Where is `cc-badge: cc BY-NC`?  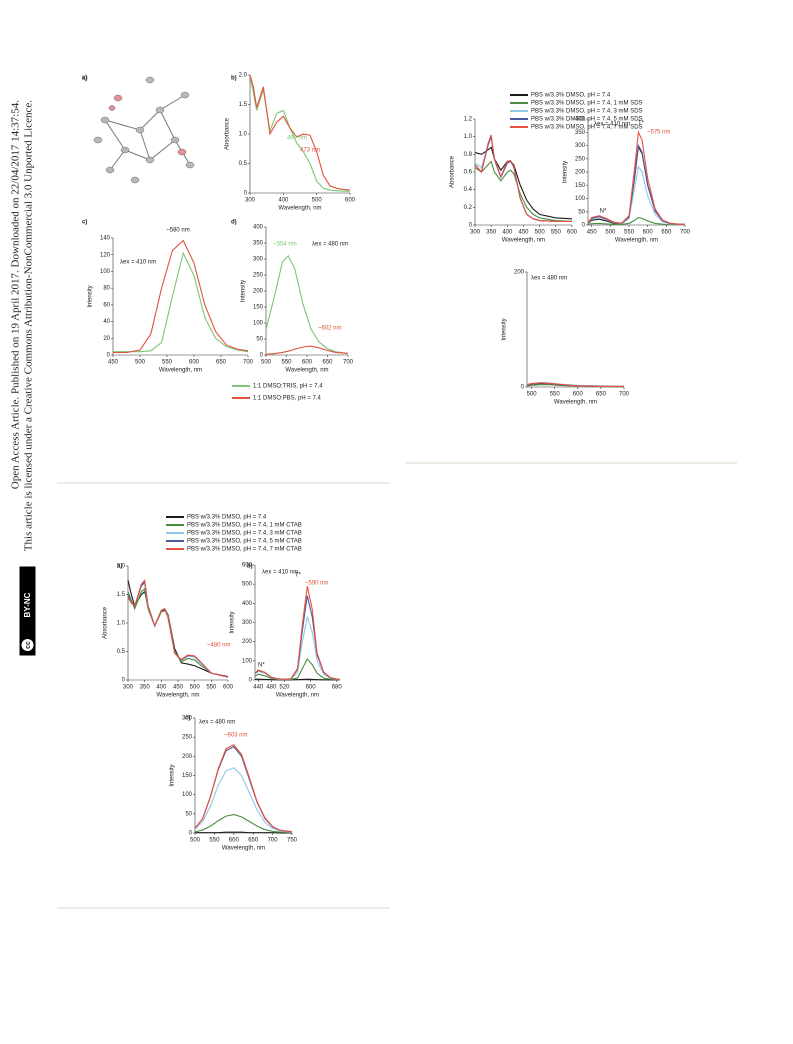
cc-badge: cc BY-NC is located at coordinates (27, 611).